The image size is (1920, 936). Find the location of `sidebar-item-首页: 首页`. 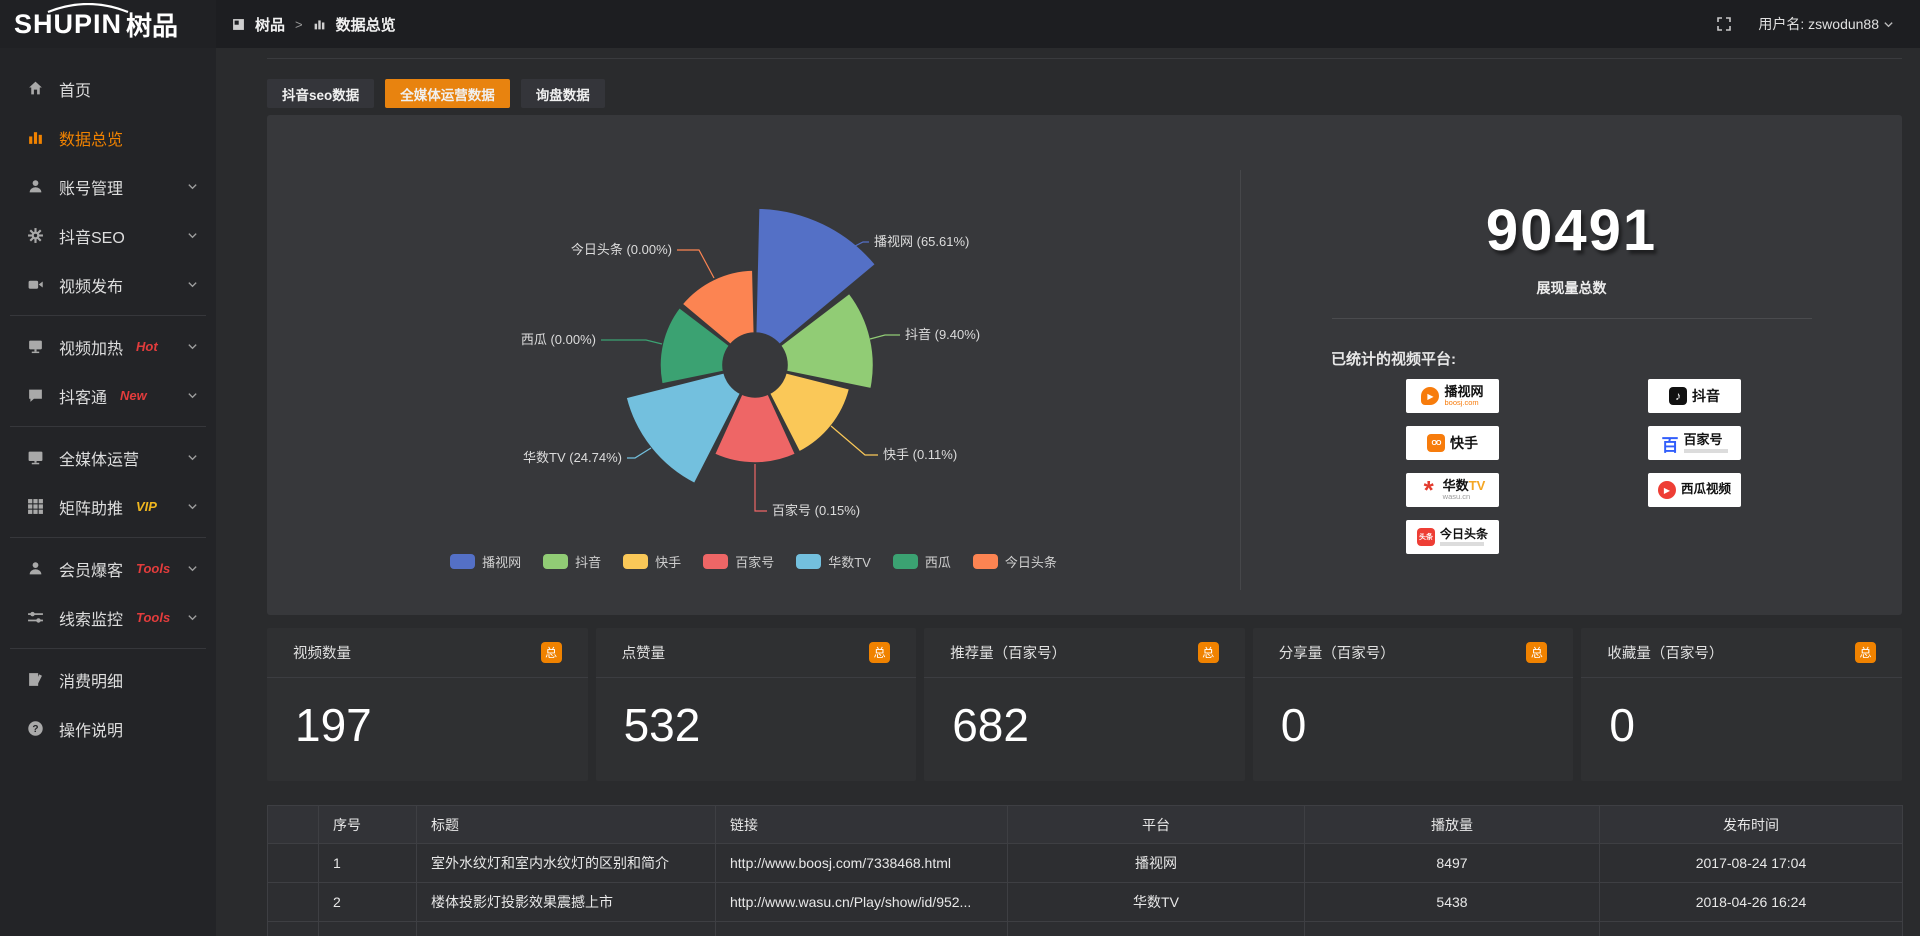

sidebar-item-首页: 首页 is located at coordinates (108, 88).